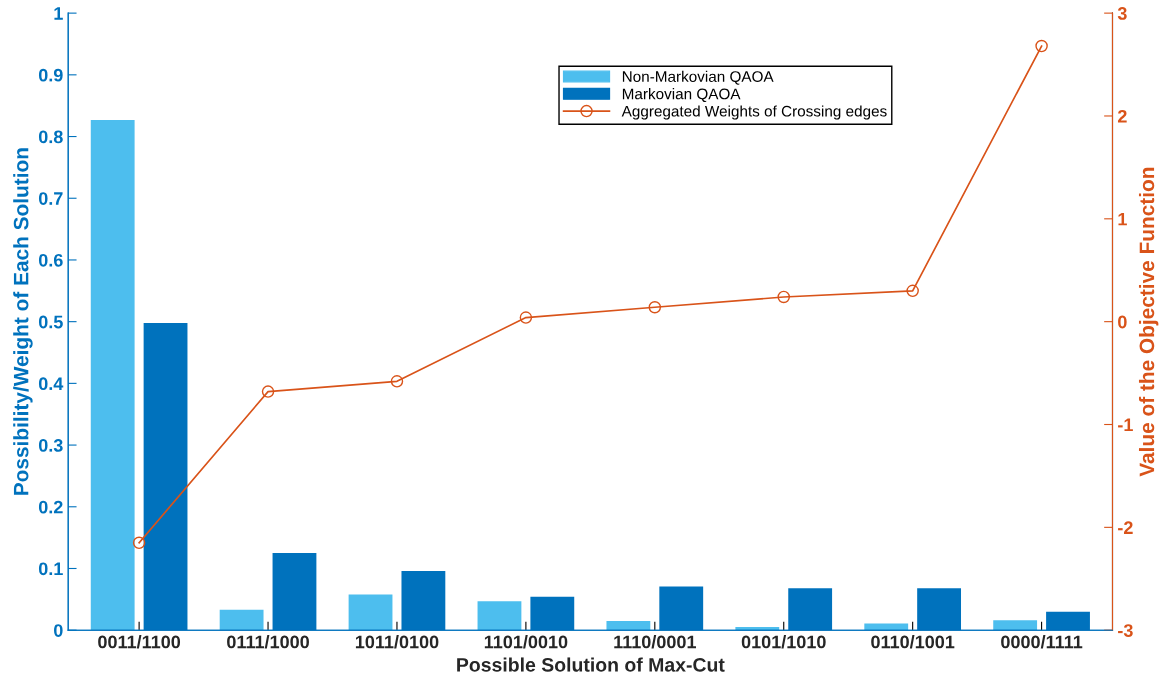 Image resolution: width=1176 pixels, height=691 pixels. What do you see at coordinates (698, 77) in the screenshot?
I see `legend-label: Non-Markovian QAOA` at bounding box center [698, 77].